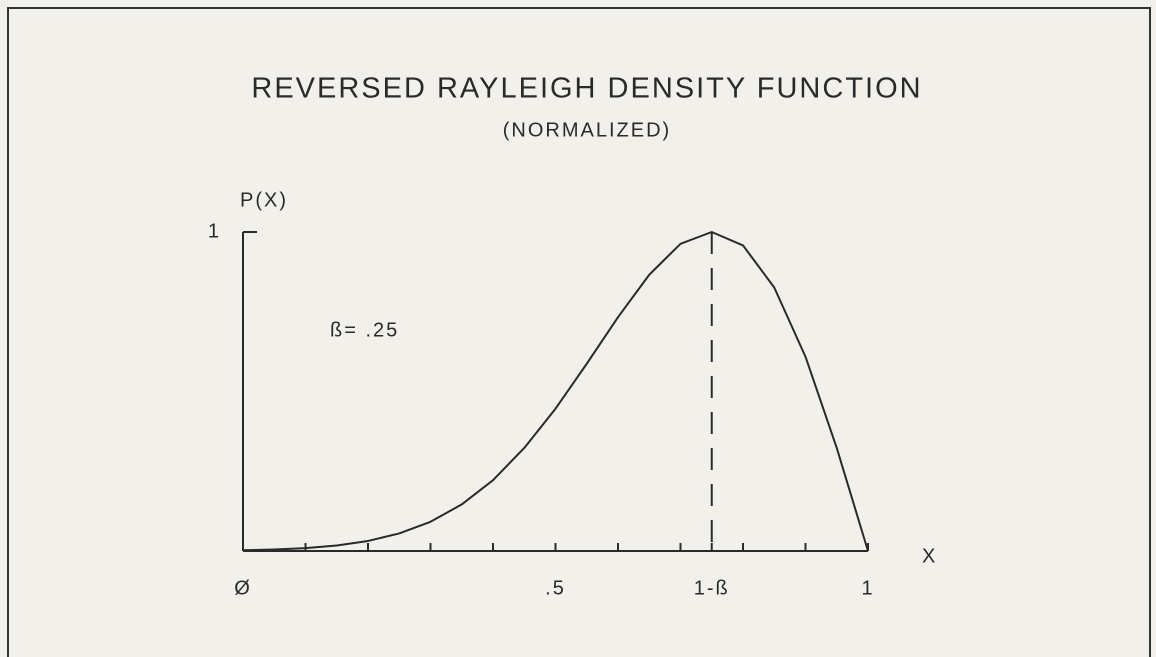  I want to click on x-axis-label: X, so click(929, 556).